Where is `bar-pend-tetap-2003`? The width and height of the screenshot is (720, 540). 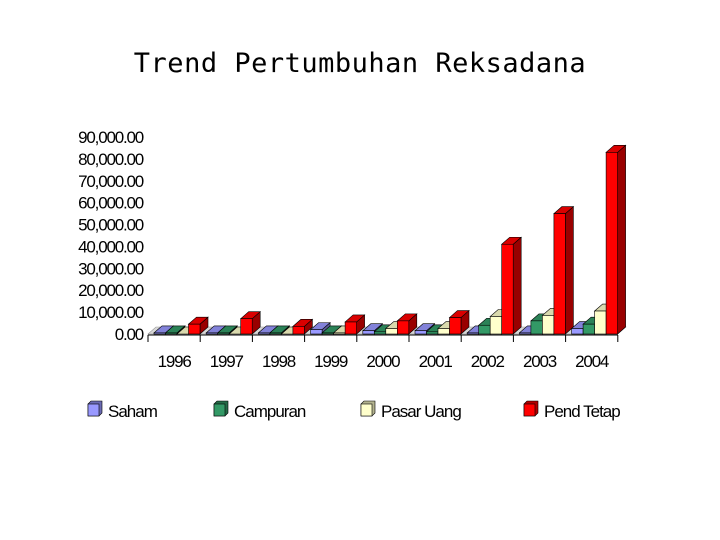
bar-pend-tetap-2003 is located at coordinates (564, 270).